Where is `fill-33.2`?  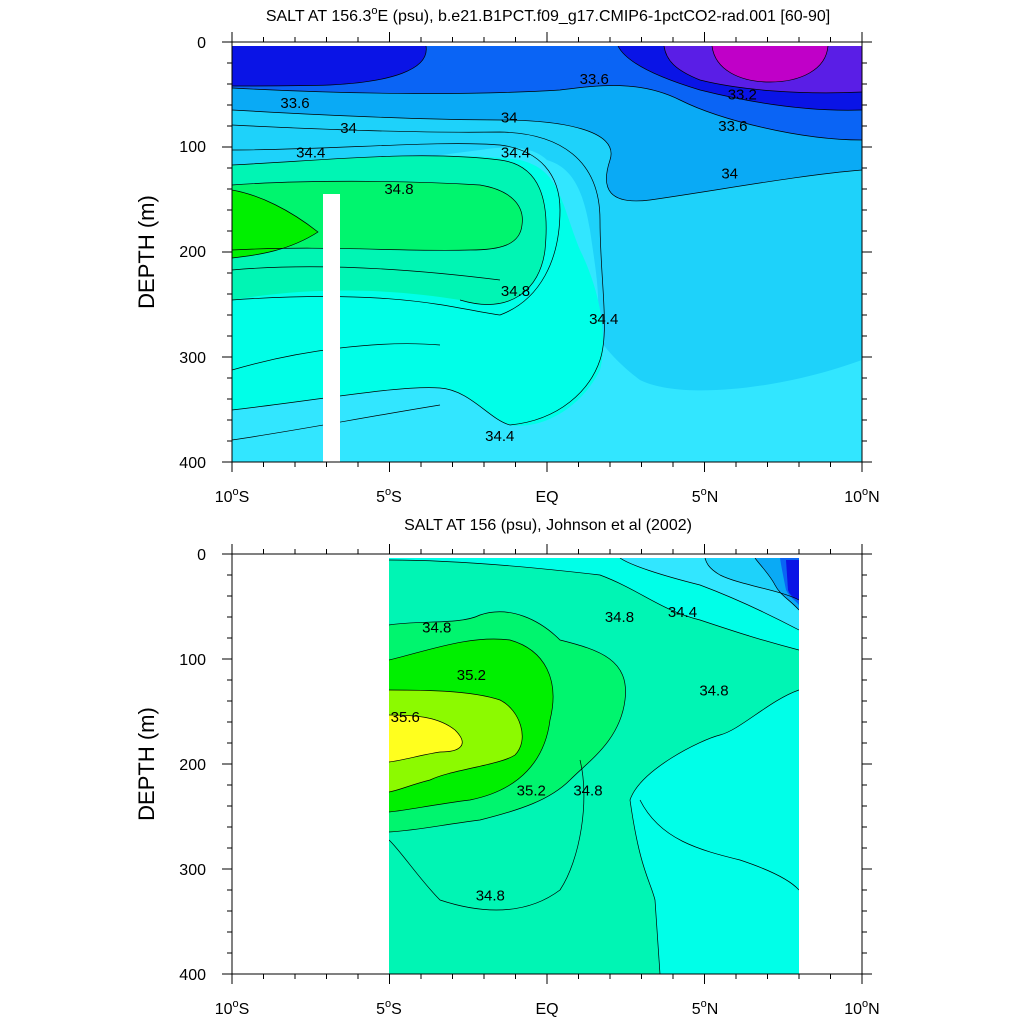 fill-33.2 is located at coordinates (770, 64).